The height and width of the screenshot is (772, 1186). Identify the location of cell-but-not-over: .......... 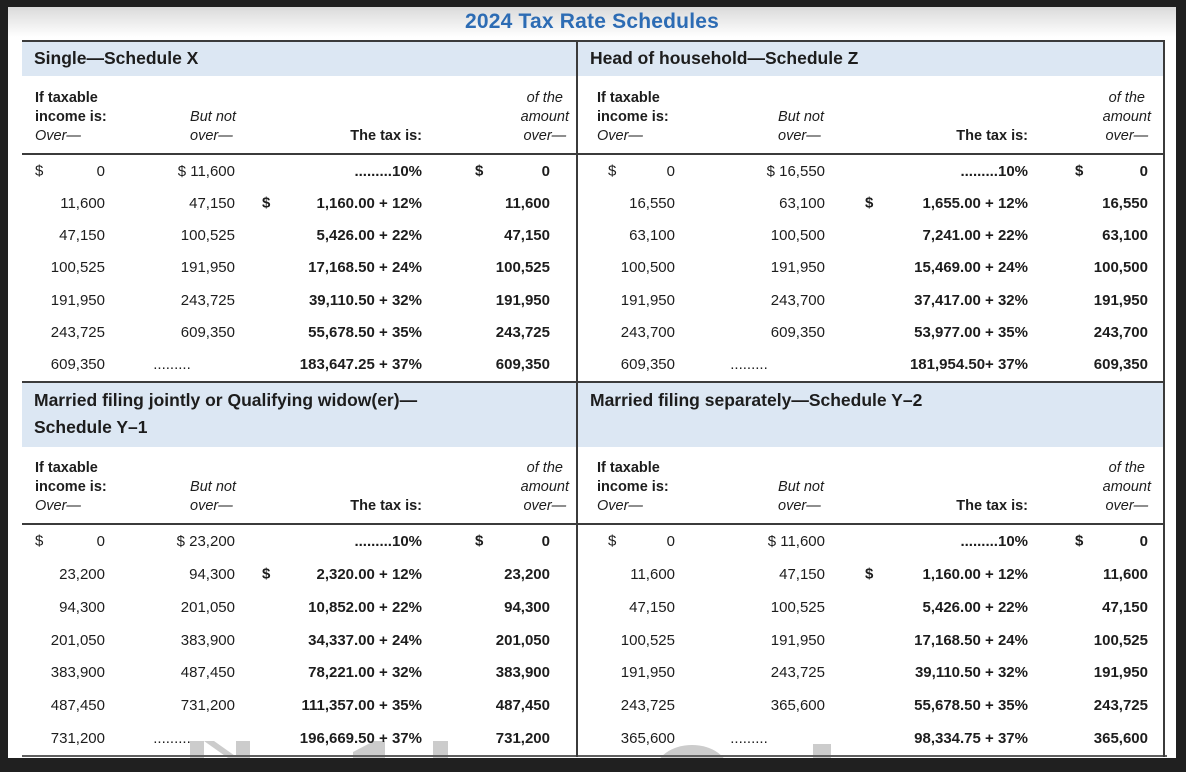
(186, 364).